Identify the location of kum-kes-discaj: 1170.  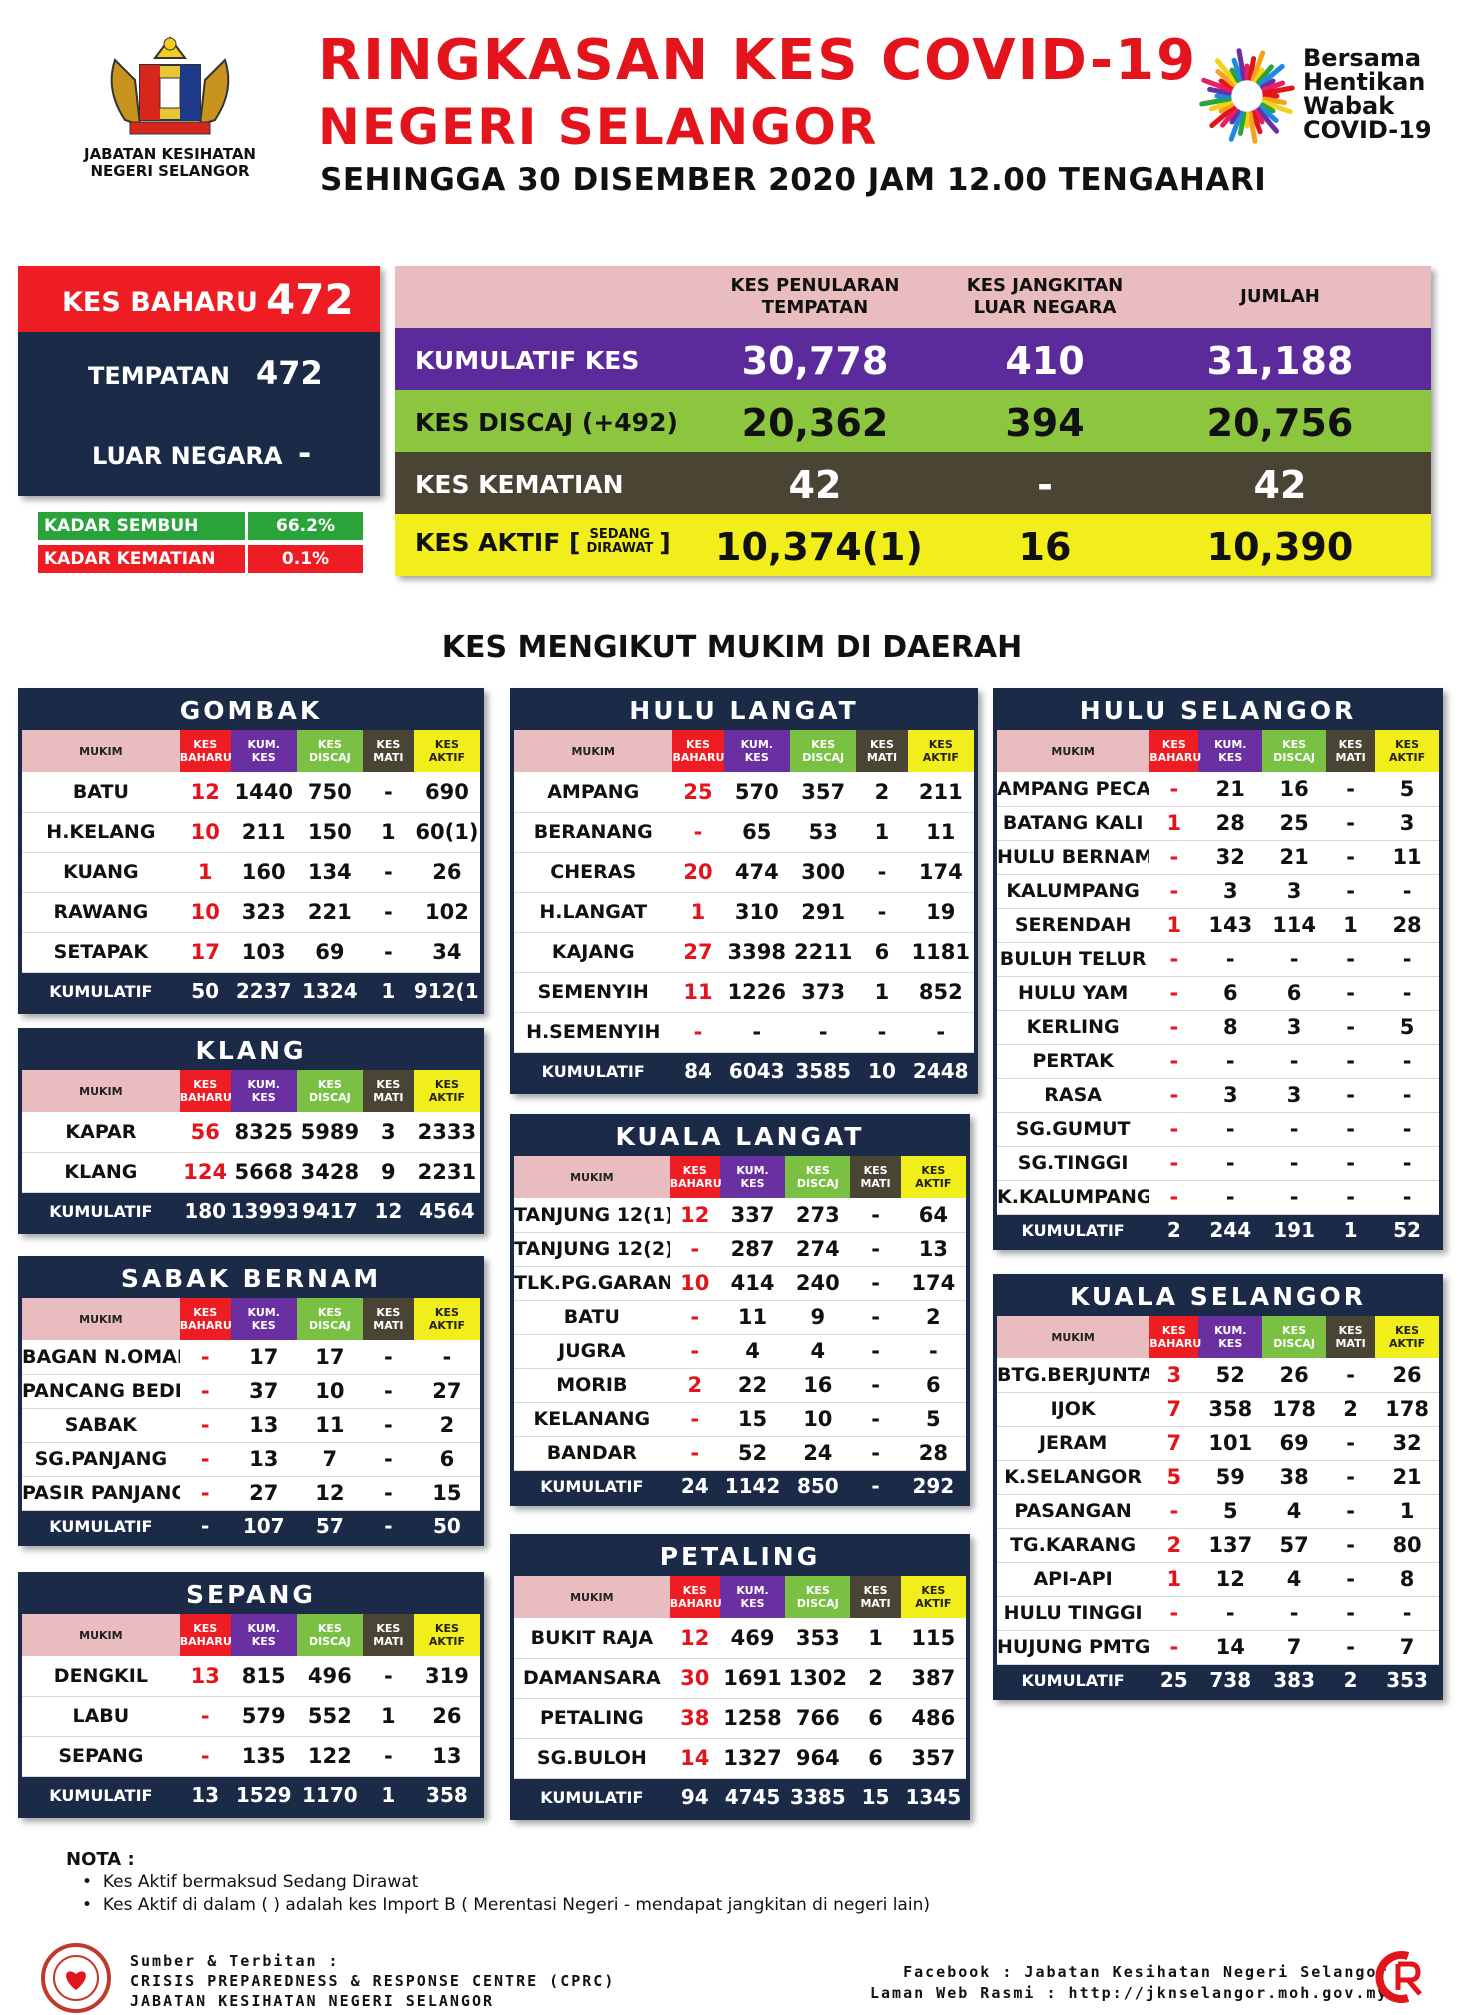
(329, 1795).